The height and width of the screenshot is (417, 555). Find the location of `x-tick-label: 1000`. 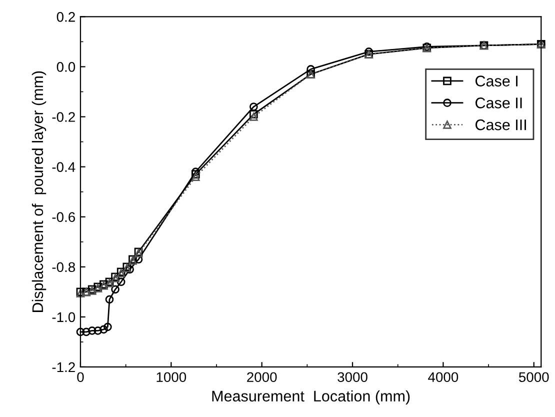

x-tick-label: 1000 is located at coordinates (171, 377).